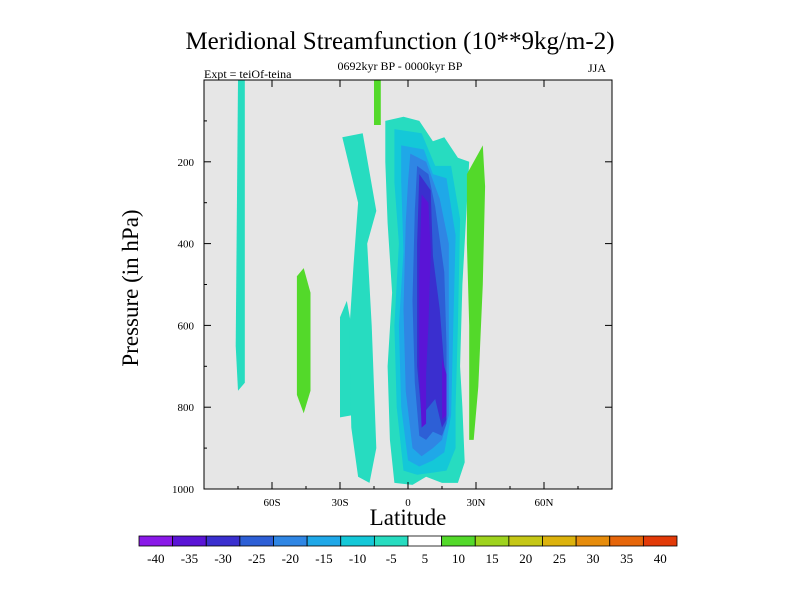 The image size is (800, 600). I want to click on x-tick-label: 30S, so click(339, 503).